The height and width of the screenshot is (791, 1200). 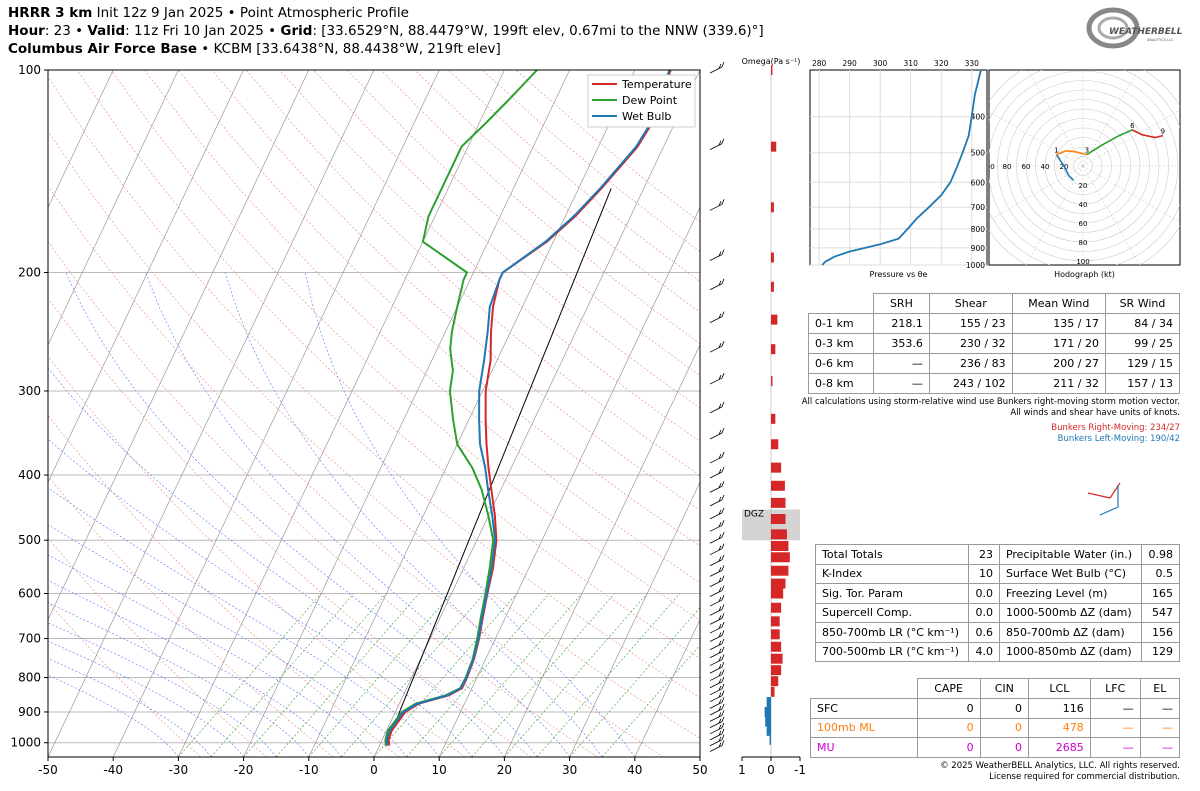 I want to click on skewt-legend: Temperature Dew Point Wet Bulb, so click(x=641, y=101).